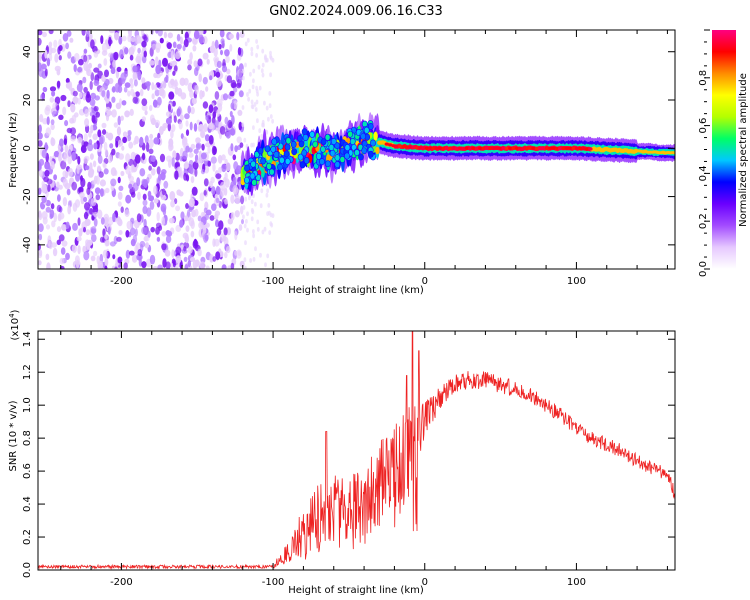 The width and height of the screenshot is (750, 600). What do you see at coordinates (356, 590) in the screenshot?
I see `snr-xlabel: Height of straight line (km)` at bounding box center [356, 590].